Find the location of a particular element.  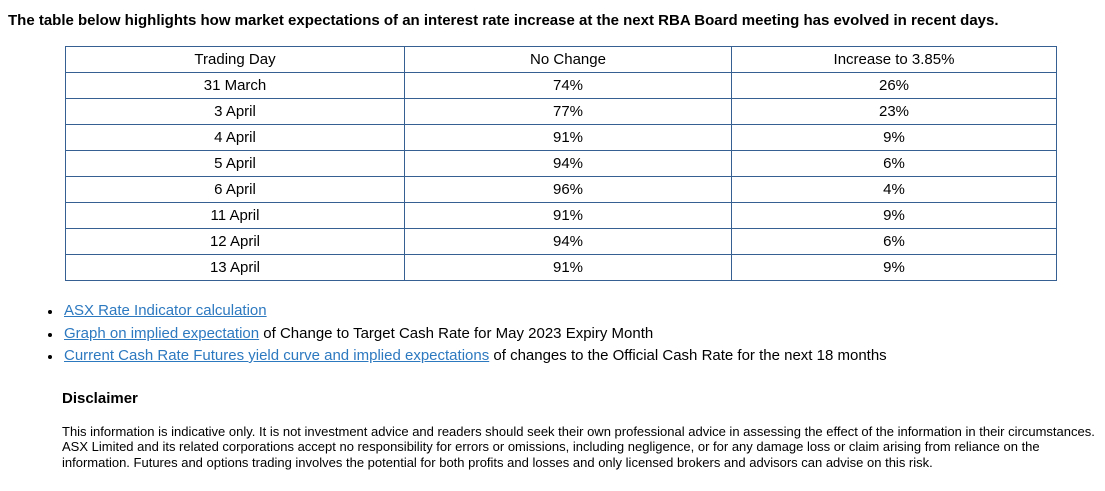

table-cell: 96% is located at coordinates (568, 189).